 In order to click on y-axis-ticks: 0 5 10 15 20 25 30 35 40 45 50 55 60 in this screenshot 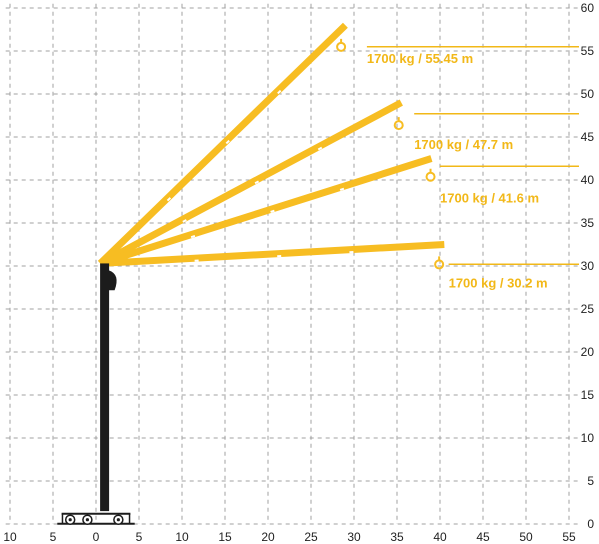, I will do `click(588, 266)`.